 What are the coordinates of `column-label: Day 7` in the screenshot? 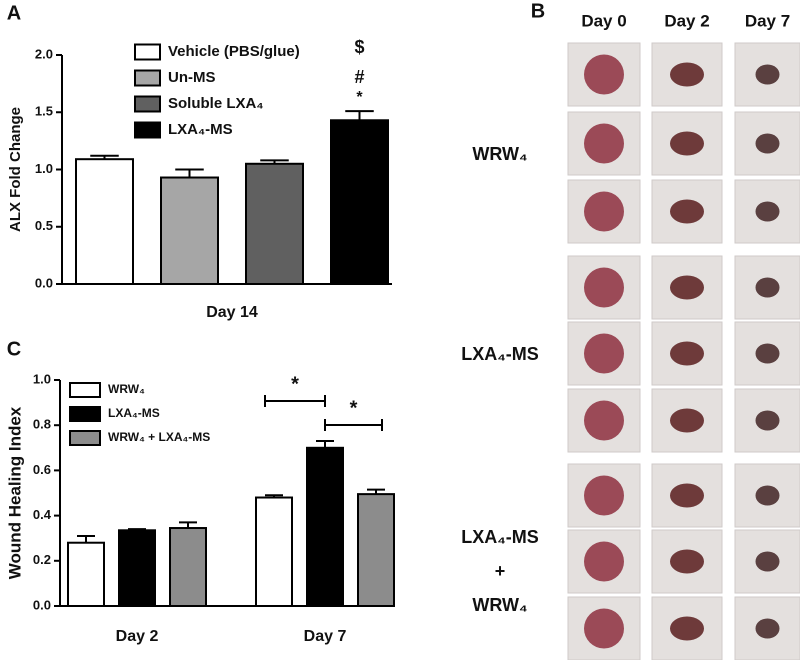 It's located at (767, 20).